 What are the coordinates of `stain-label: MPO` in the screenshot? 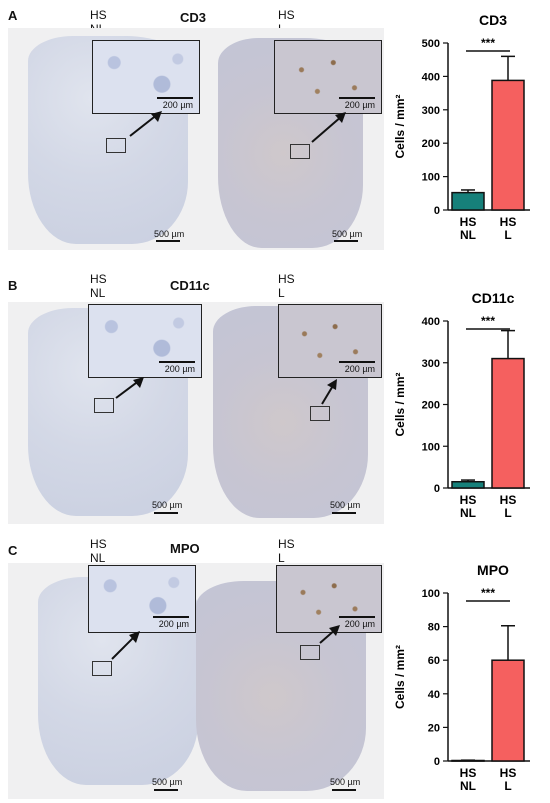 It's located at (185, 548).